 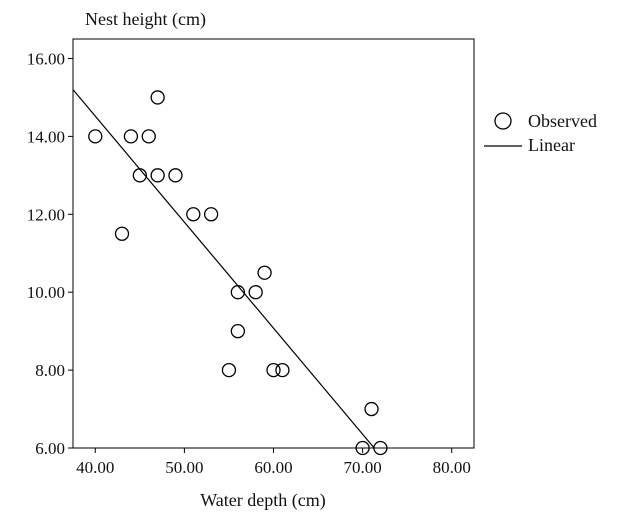 I want to click on legend-observed-marker, so click(x=503, y=121).